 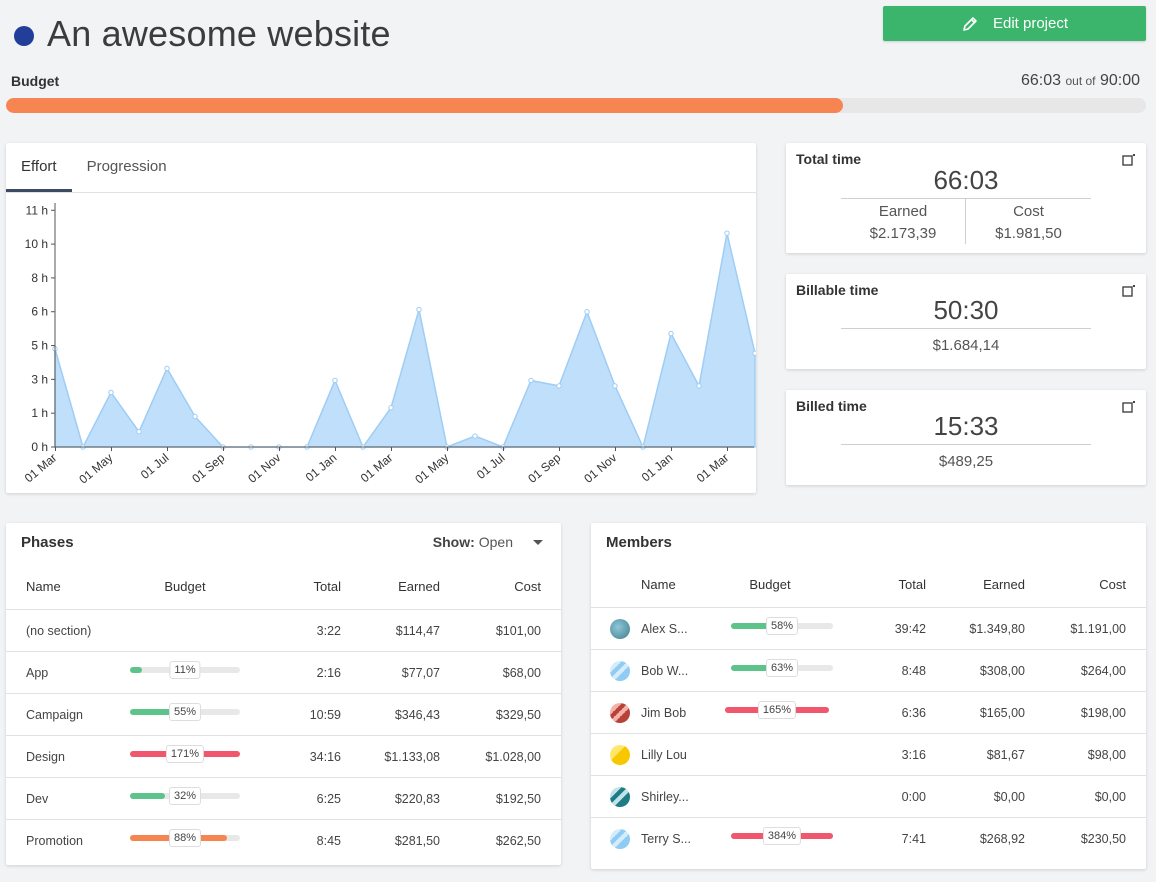 What do you see at coordinates (283, 756) in the screenshot?
I see `table-row: Design 171% 34:16 $1.133,08 $1.028,00` at bounding box center [283, 756].